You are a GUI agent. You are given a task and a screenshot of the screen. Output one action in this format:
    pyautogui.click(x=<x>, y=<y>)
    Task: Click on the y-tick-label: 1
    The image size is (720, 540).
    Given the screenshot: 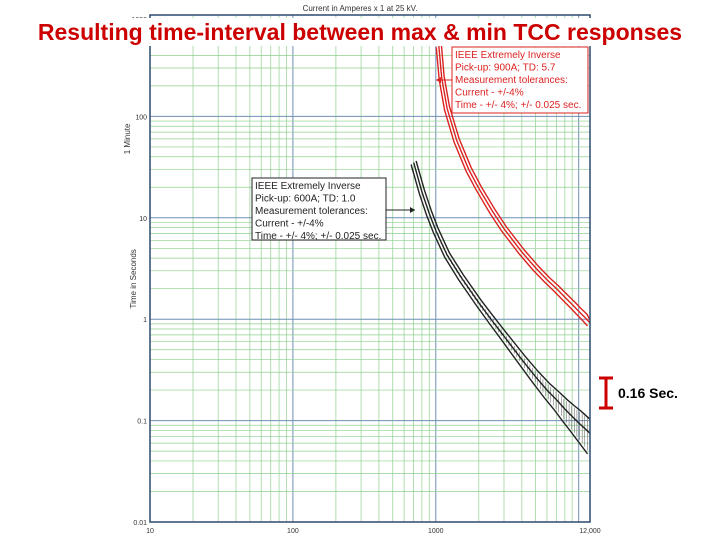 What is the action you would take?
    pyautogui.click(x=145, y=320)
    